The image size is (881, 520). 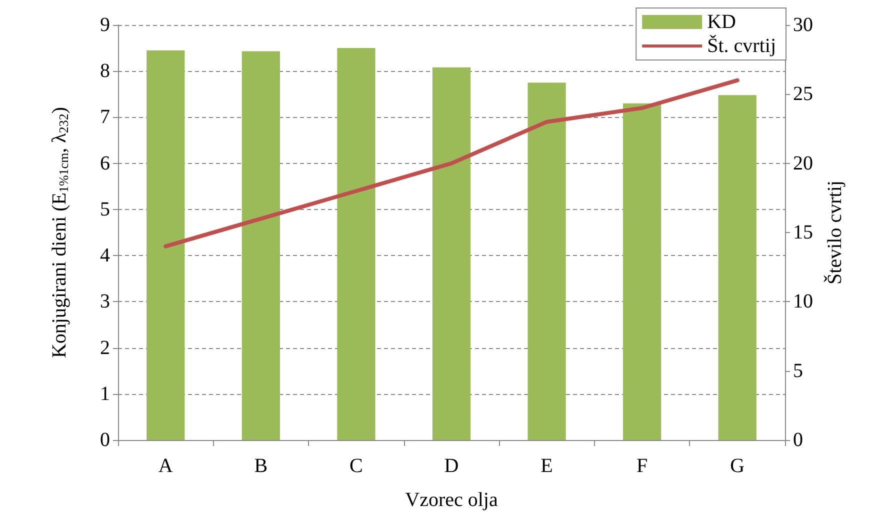 I want to click on y-tick-label: 6, so click(x=105, y=163).